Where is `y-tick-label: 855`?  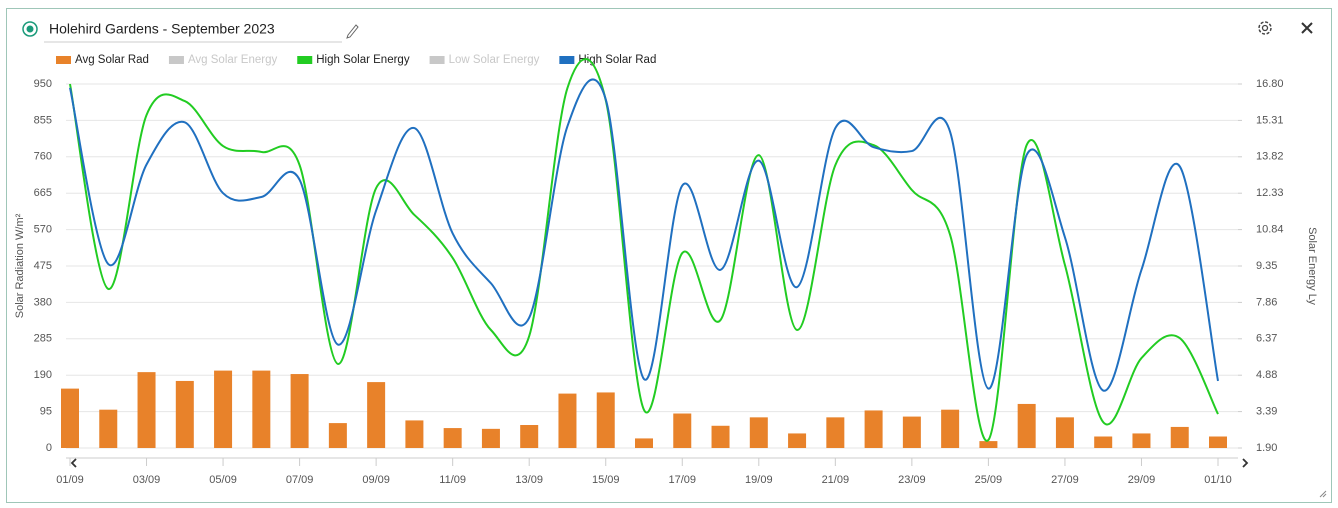 y-tick-label: 855 is located at coordinates (43, 120).